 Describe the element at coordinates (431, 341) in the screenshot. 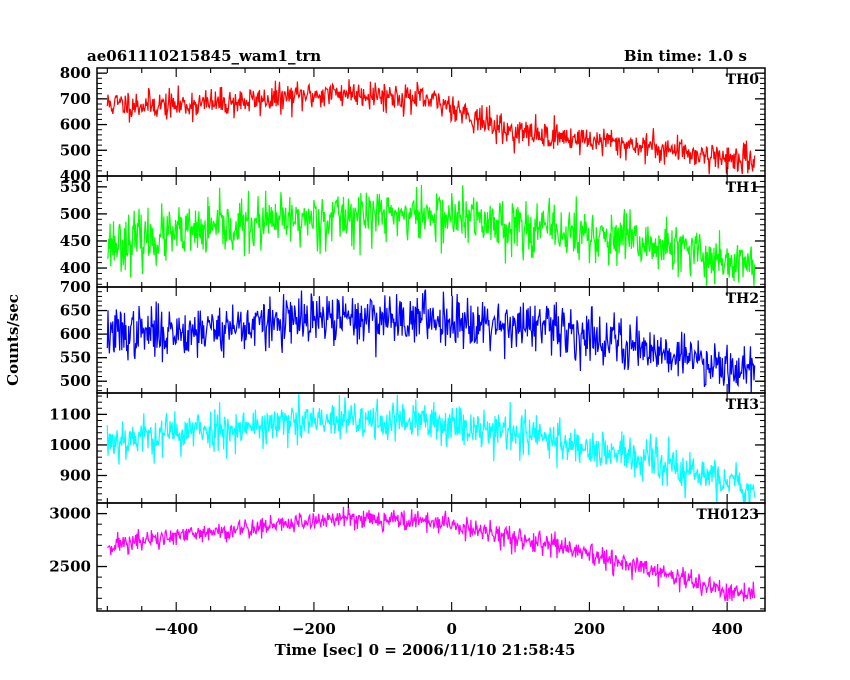

I see `series-line-th2` at that location.